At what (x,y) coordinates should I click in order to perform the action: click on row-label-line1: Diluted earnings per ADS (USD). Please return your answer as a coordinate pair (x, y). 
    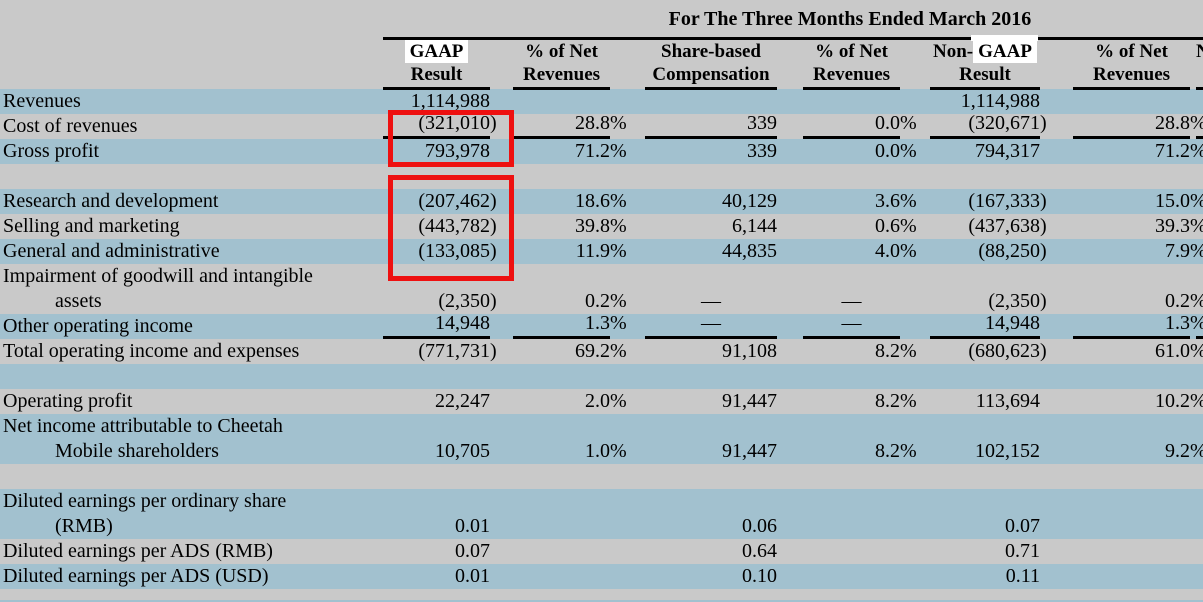
    Looking at the image, I should click on (136, 576).